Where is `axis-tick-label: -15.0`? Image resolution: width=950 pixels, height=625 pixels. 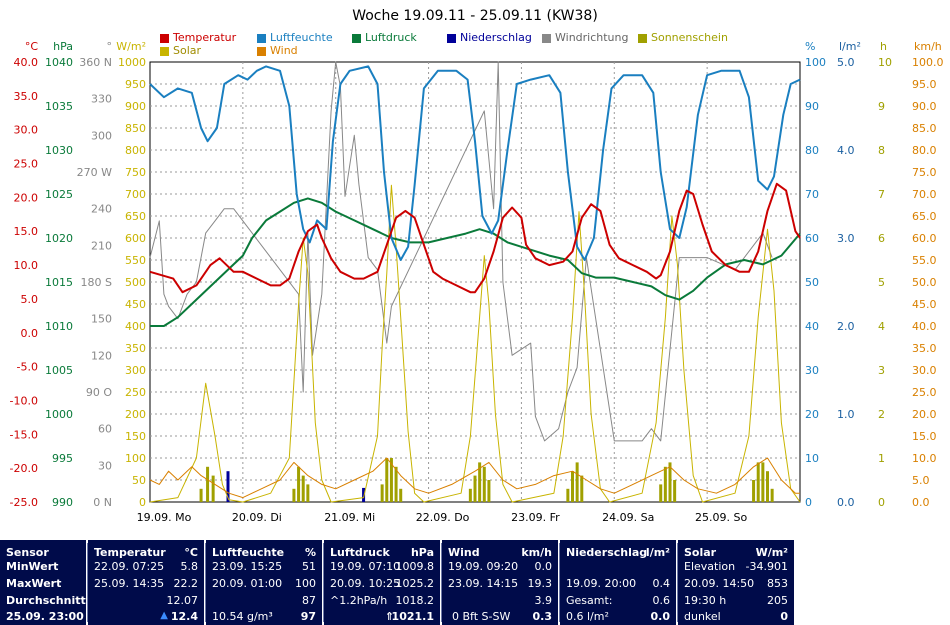 axis-tick-label: -15.0 is located at coordinates (24, 434).